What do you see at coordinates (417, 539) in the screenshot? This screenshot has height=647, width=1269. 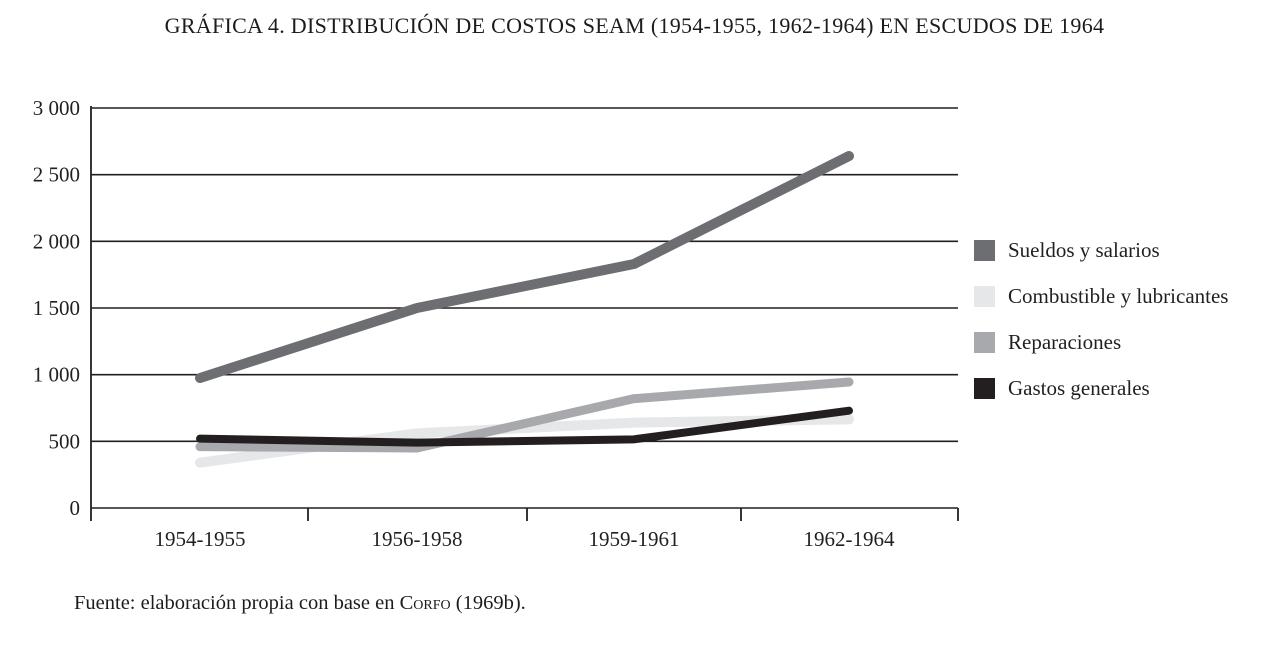 I see `x-axis-label: 1956-1958` at bounding box center [417, 539].